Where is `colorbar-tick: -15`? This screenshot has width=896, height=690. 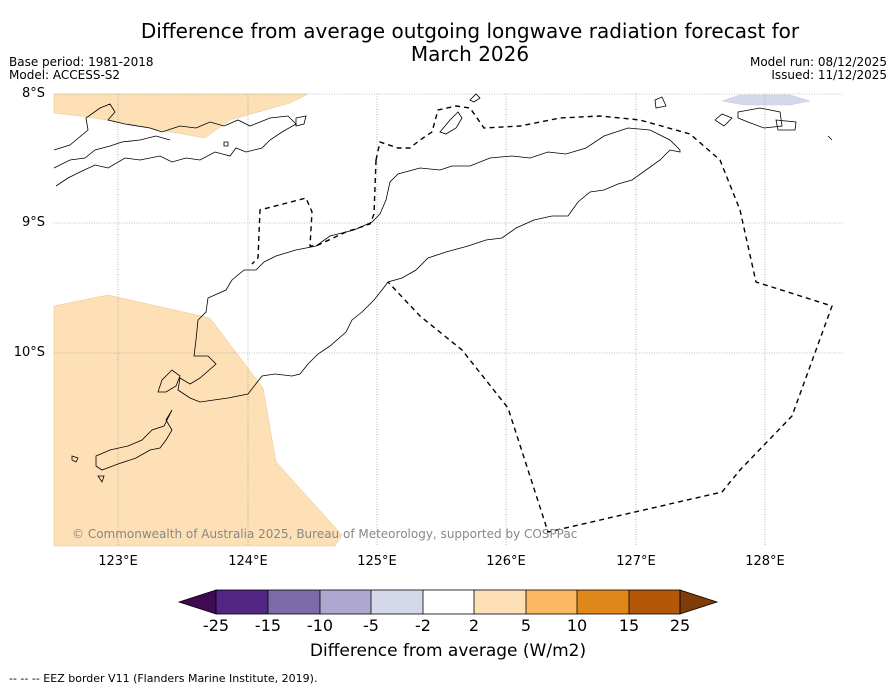 colorbar-tick: -15 is located at coordinates (268, 625).